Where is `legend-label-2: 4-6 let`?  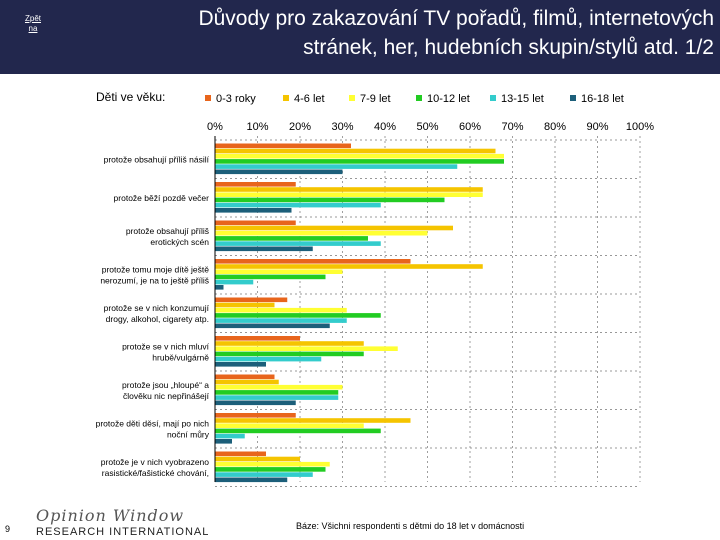 legend-label-2: 4-6 let is located at coordinates (309, 99).